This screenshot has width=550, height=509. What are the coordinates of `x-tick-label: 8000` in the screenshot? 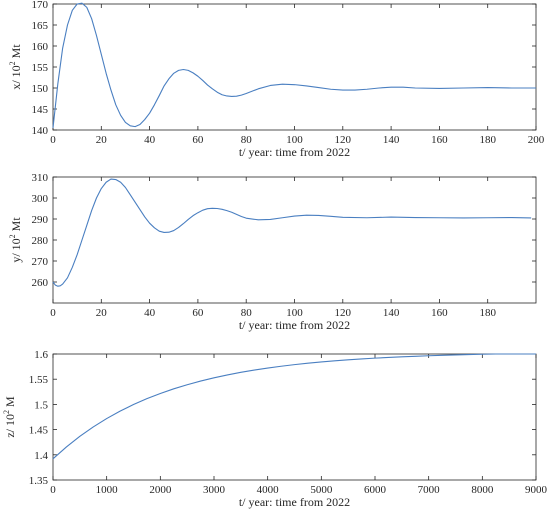 It's located at (482, 490).